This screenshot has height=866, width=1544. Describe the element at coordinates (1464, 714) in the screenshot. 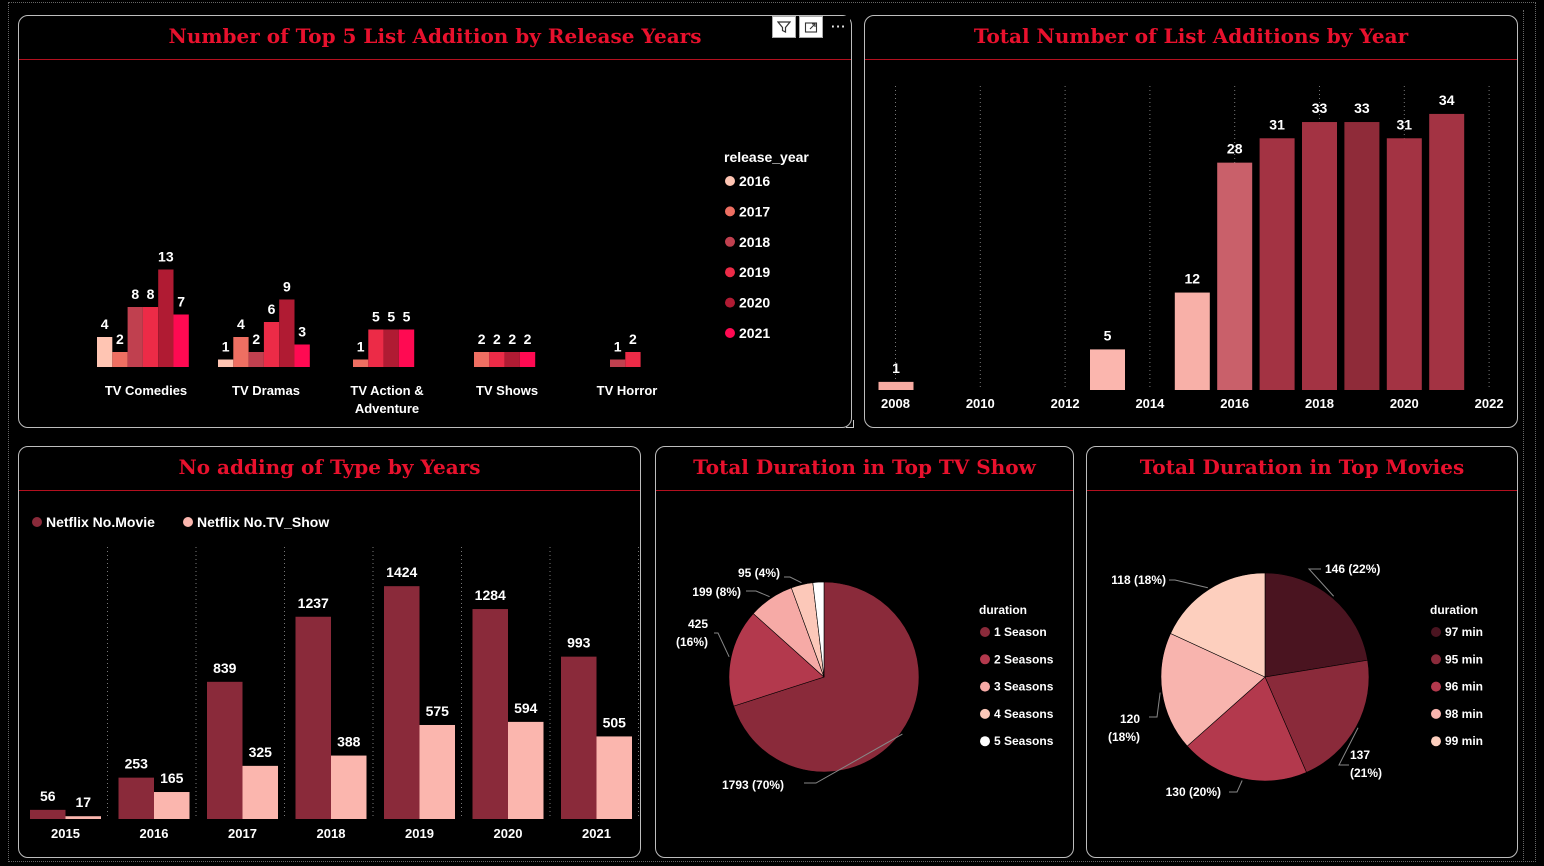

I see `legend-label: 98 min` at that location.